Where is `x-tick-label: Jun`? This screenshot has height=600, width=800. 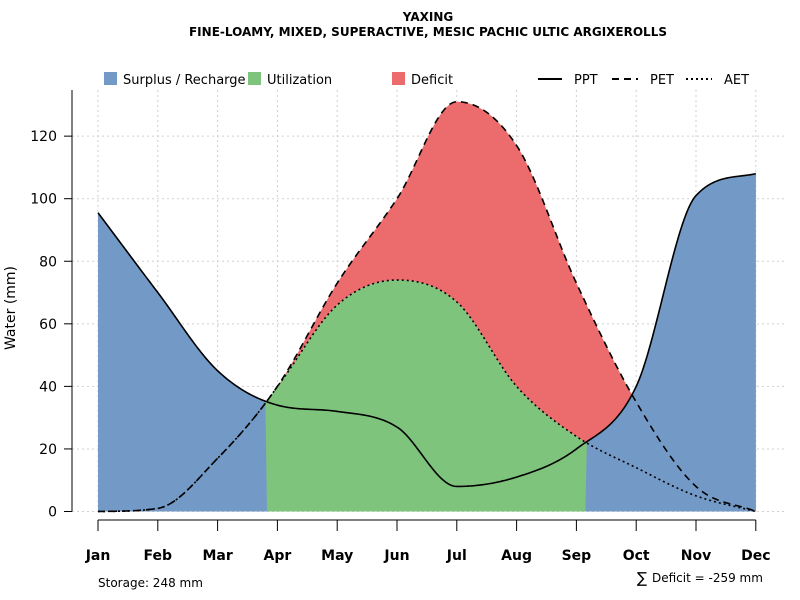
x-tick-label: Jun is located at coordinates (396, 556).